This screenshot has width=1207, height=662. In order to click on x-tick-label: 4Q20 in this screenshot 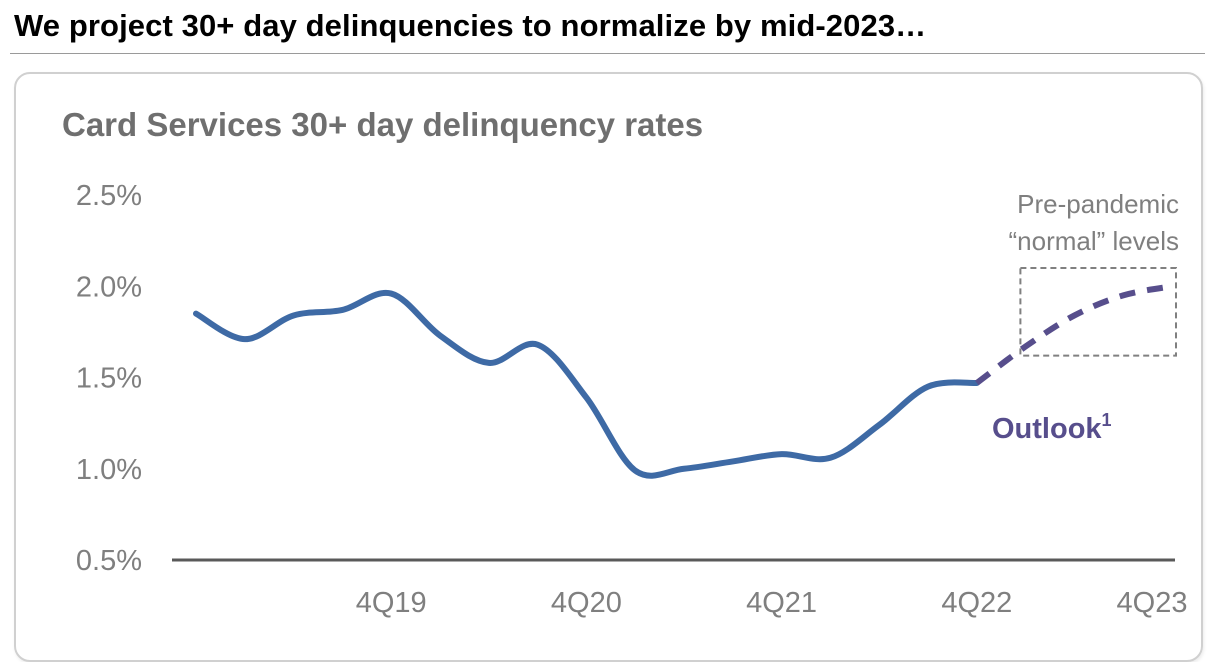, I will do `click(586, 603)`.